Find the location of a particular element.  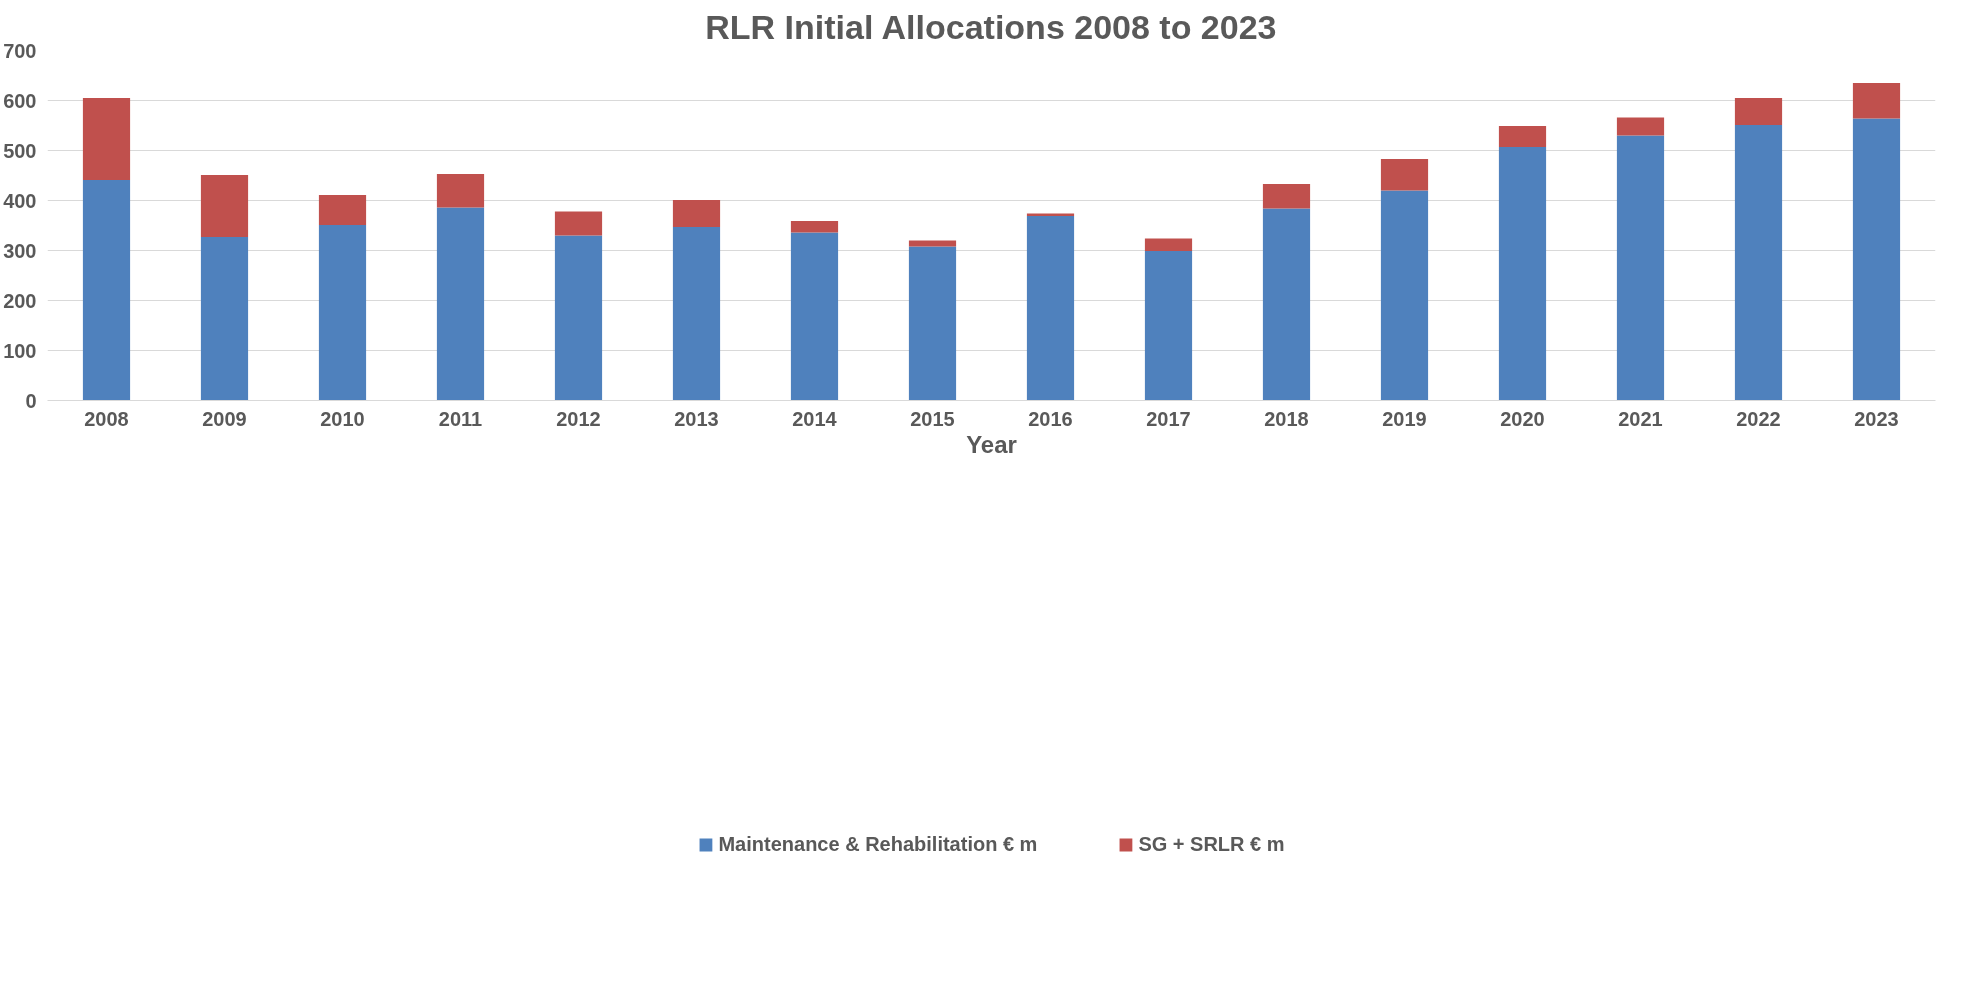

x-tick-label: 2013 is located at coordinates (696, 418).